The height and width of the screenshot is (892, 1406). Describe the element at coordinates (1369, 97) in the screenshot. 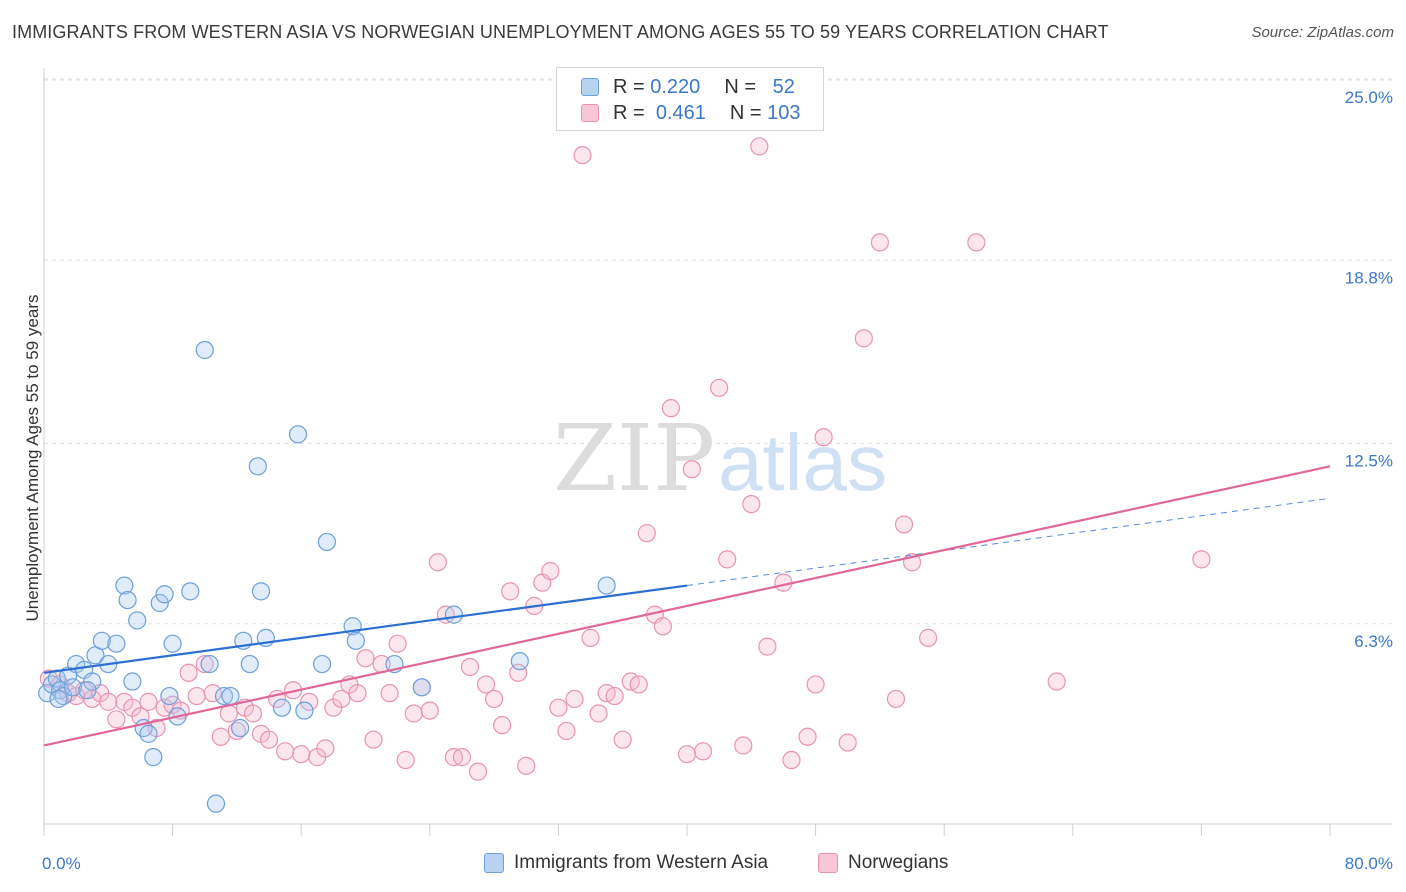

I see `y-tick-label: 25.0%` at that location.